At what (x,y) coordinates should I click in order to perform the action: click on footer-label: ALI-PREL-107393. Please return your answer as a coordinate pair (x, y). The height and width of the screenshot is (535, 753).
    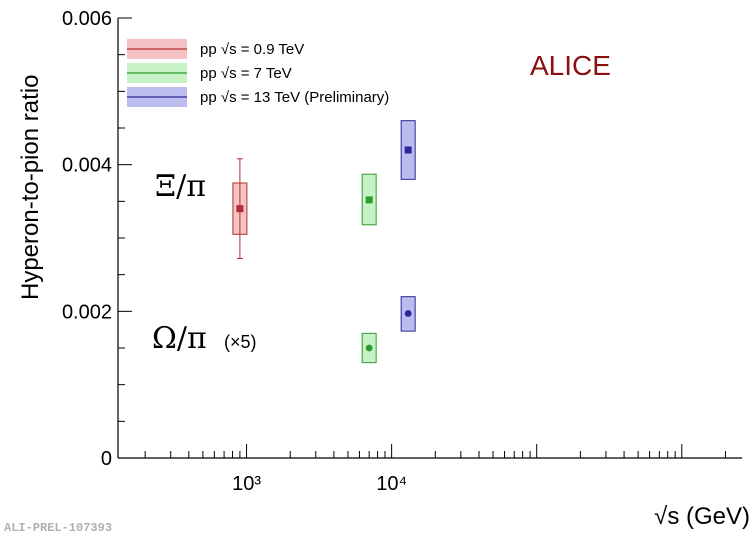
    Looking at the image, I should click on (58, 528).